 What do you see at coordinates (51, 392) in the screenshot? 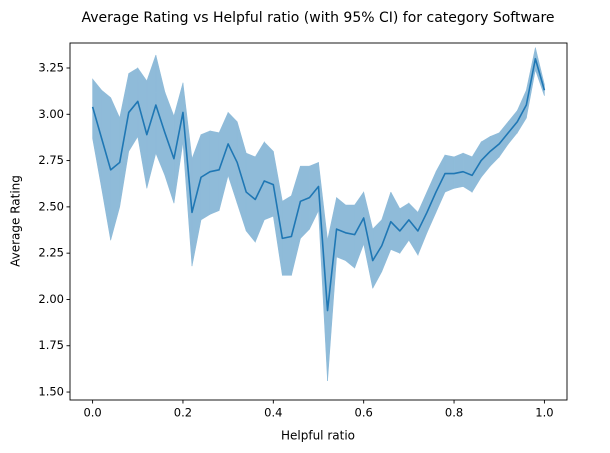
I see `y-tick-label: 1.50` at bounding box center [51, 392].